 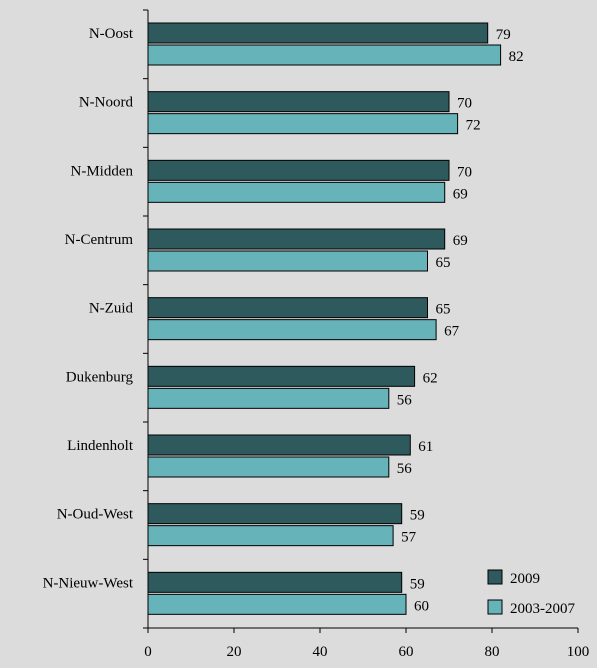 What do you see at coordinates (100, 377) in the screenshot?
I see `category-label: Dukenburg` at bounding box center [100, 377].